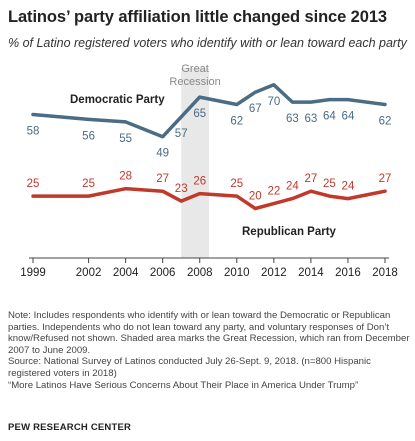 The width and height of the screenshot is (415, 441). I want to click on democratic-value-label: 56, so click(88, 136).